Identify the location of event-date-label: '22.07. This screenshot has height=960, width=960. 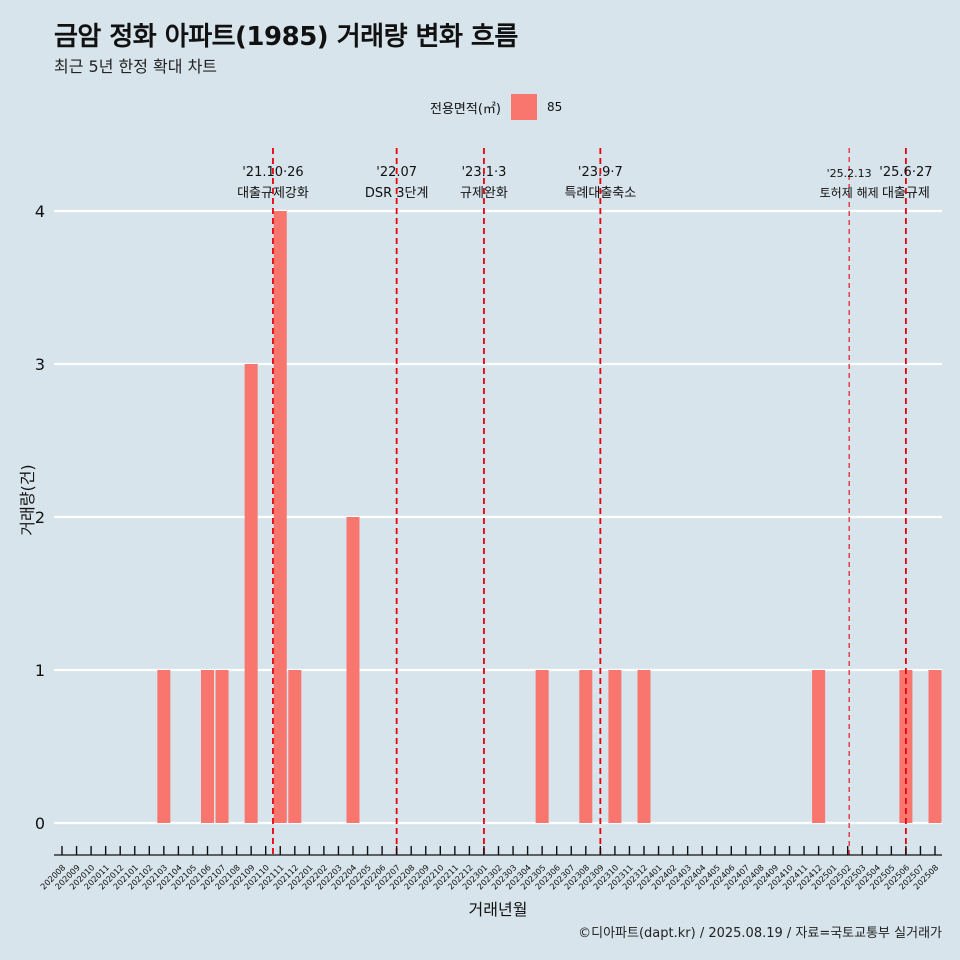
(396, 172).